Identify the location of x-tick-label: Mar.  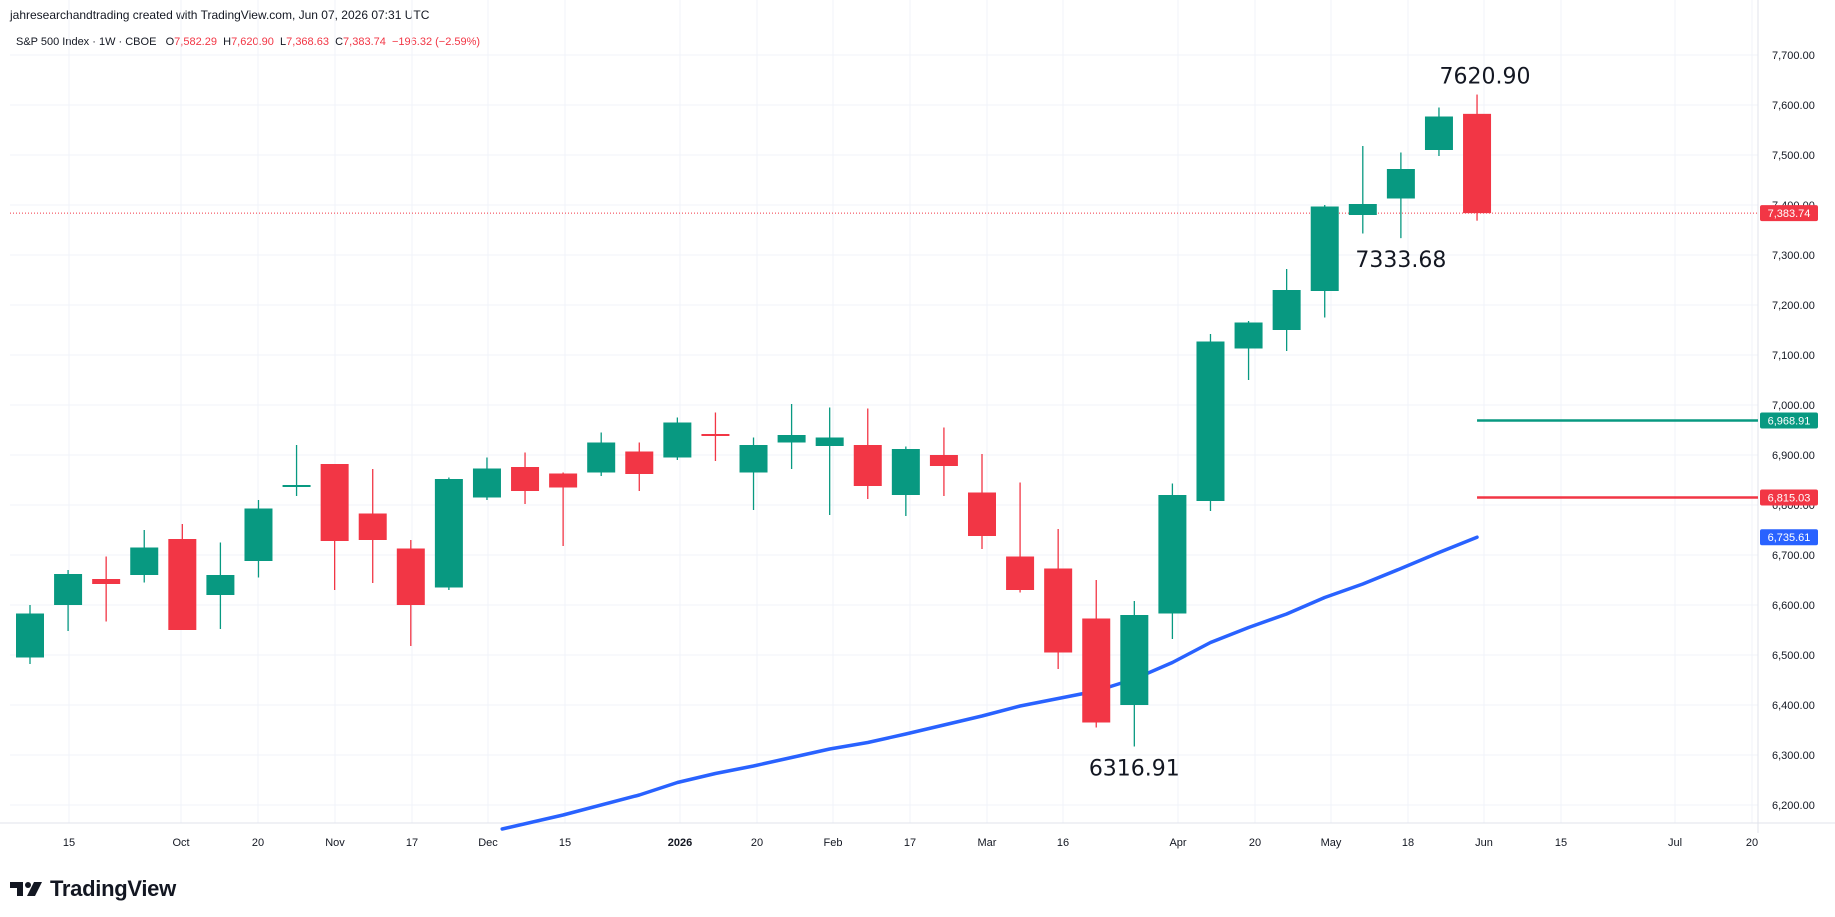
(987, 843).